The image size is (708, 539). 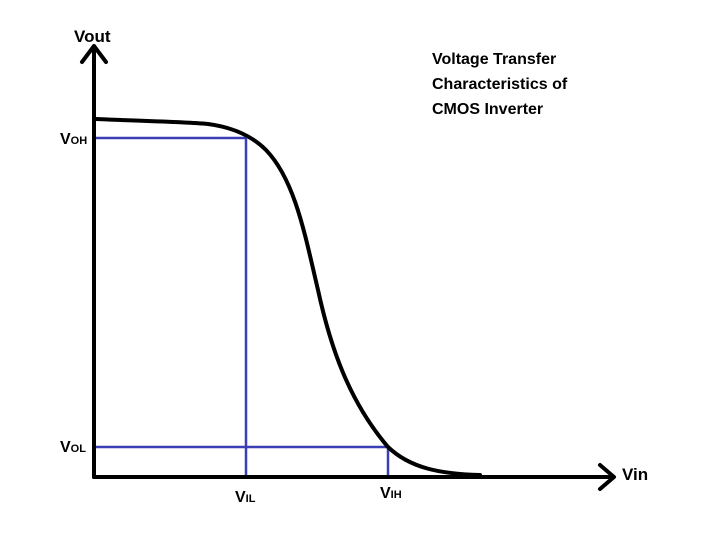 I want to click on voh-label: VOH, so click(x=73, y=139).